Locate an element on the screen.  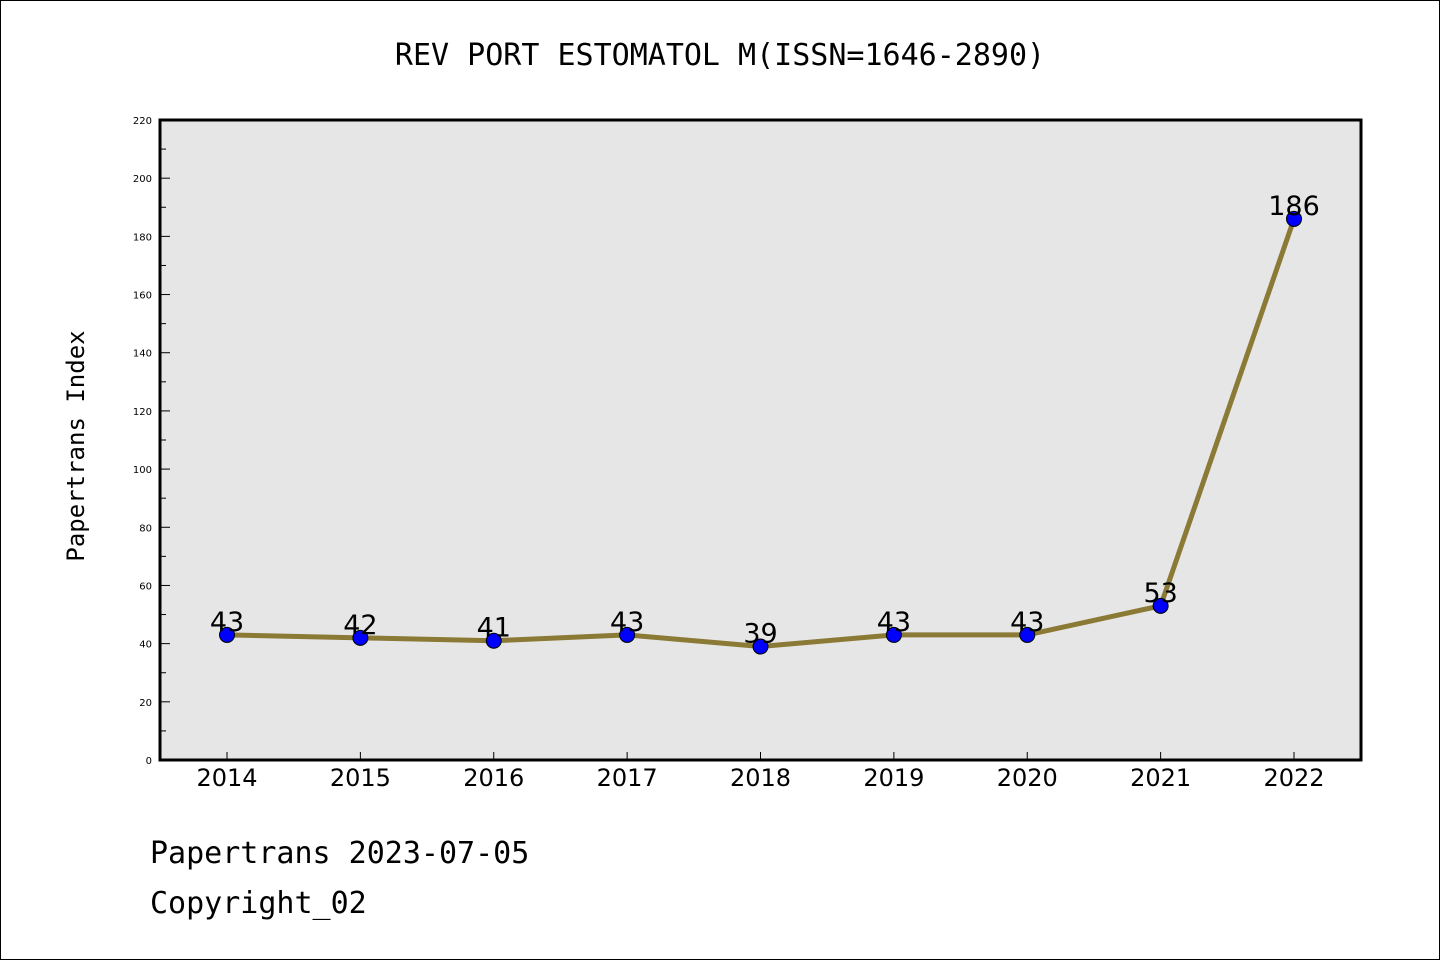
x-tick-label: 2016 is located at coordinates (493, 778).